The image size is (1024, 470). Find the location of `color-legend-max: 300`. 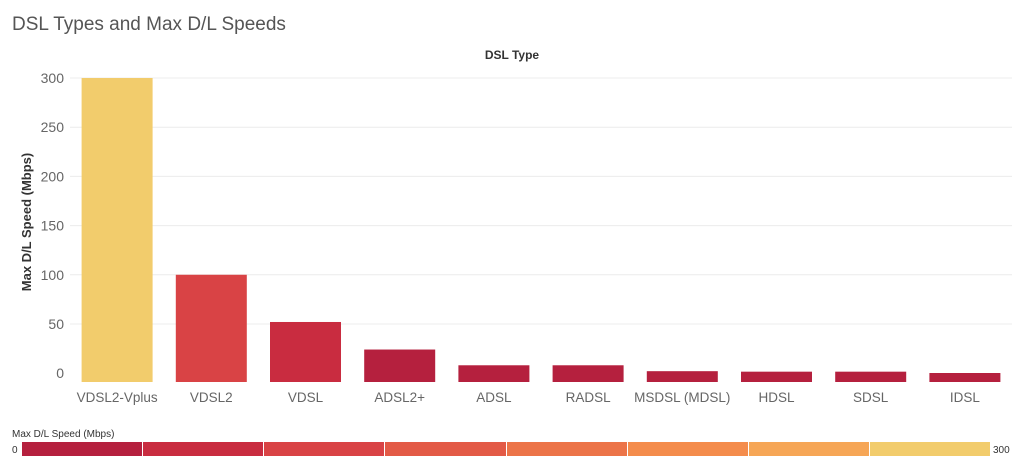

color-legend-max: 300 is located at coordinates (1001, 450).